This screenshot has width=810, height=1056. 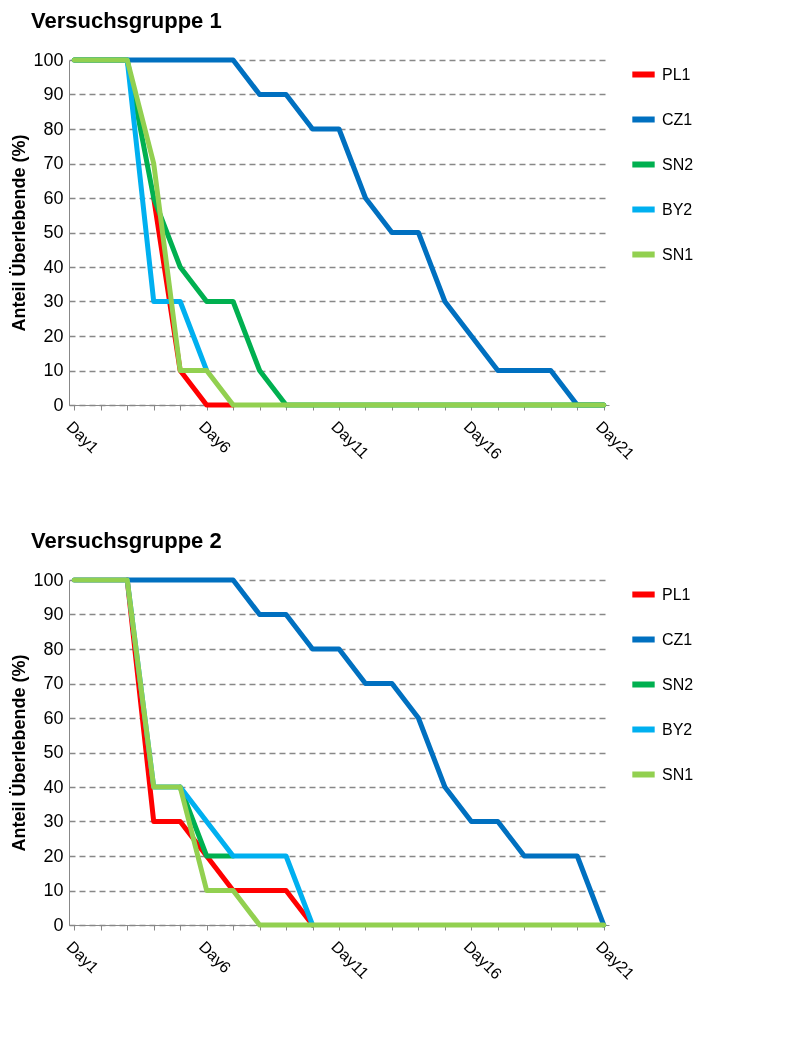 What do you see at coordinates (126, 20) in the screenshot?
I see `chart-title: Versuchsgruppe 1` at bounding box center [126, 20].